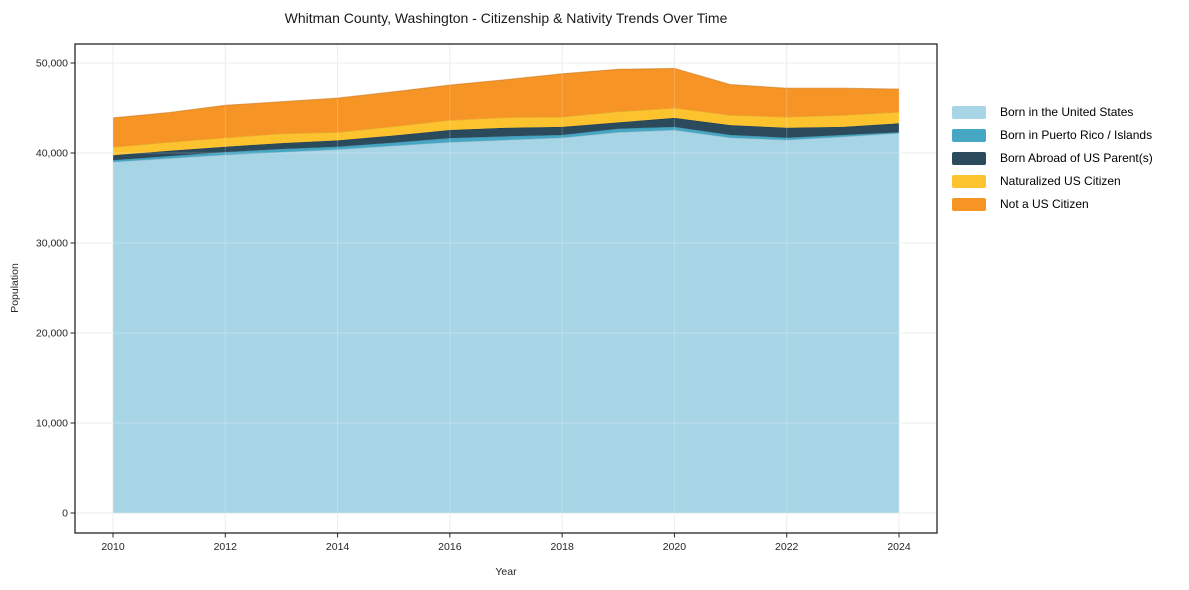  Describe the element at coordinates (787, 547) in the screenshot. I see `x-tick-label: 2022` at that location.